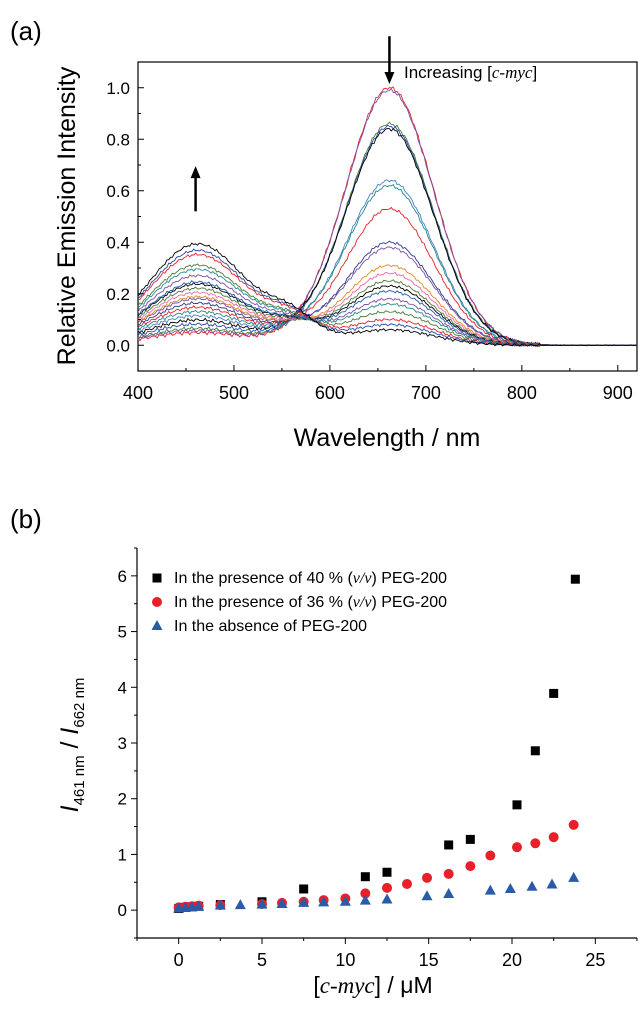  I want to click on panel-a-y-tick-label: 0.6, so click(118, 191).